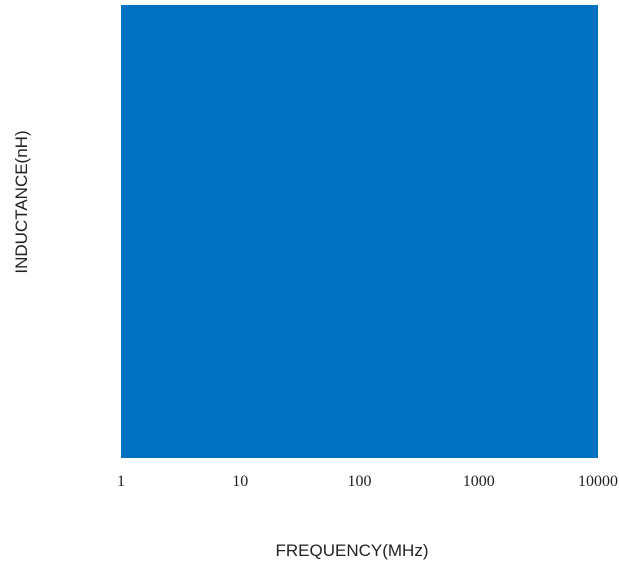 This screenshot has width=619, height=569. Describe the element at coordinates (21, 201) in the screenshot. I see `y-axis-title: INDUCTANCE(nH)` at that location.